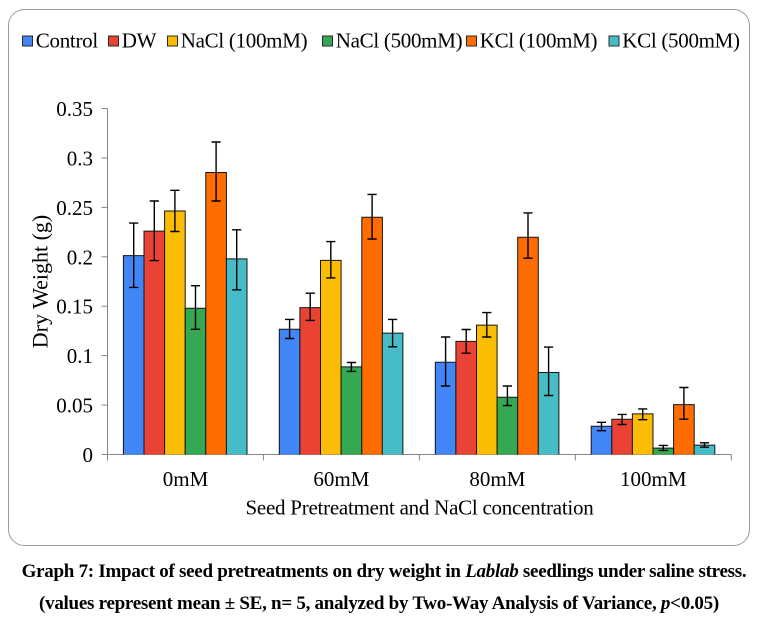  I want to click on svg-text: 0mM, so click(186, 479).